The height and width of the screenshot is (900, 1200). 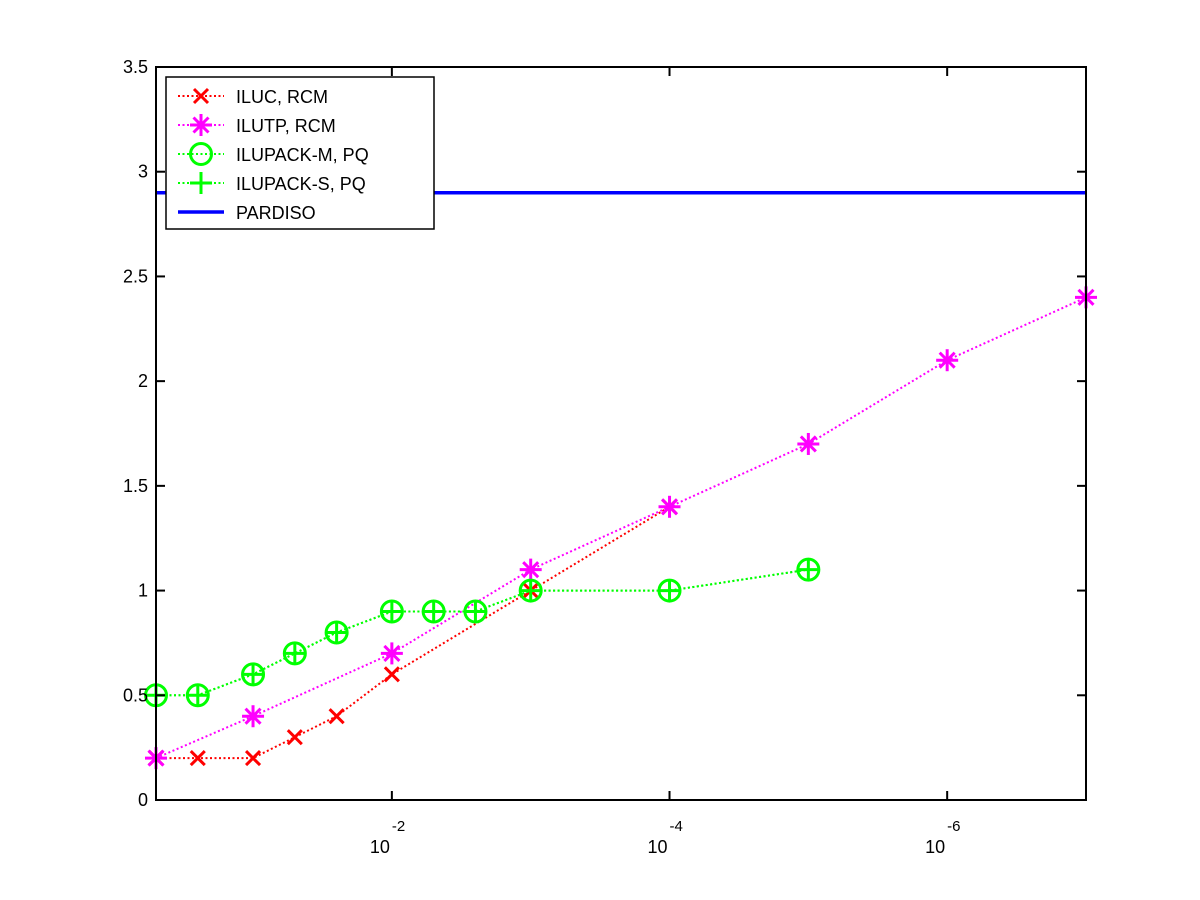 I want to click on y-tick-label: 2, so click(x=143, y=381).